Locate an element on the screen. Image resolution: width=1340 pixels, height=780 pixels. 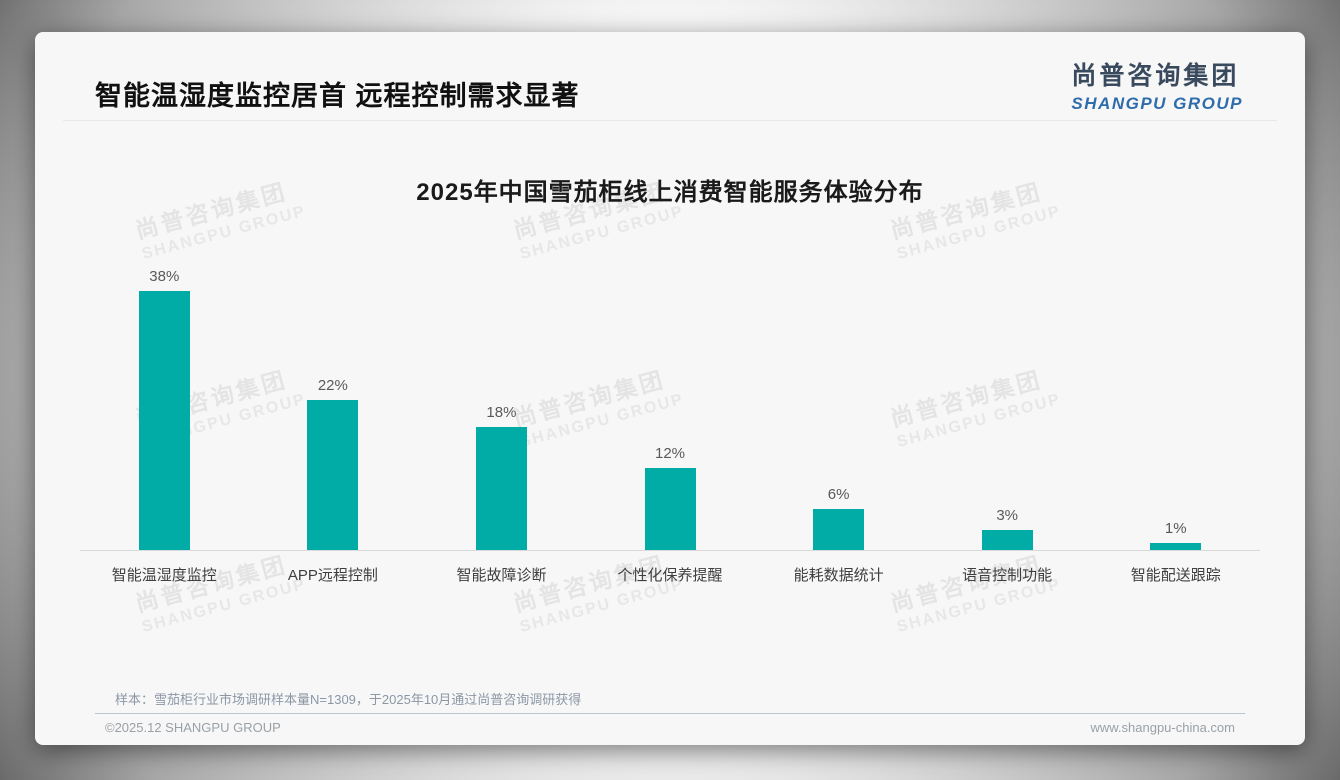
page-title: 智能温湿度监控居首 远程控制需求显著 is located at coordinates (337, 96).